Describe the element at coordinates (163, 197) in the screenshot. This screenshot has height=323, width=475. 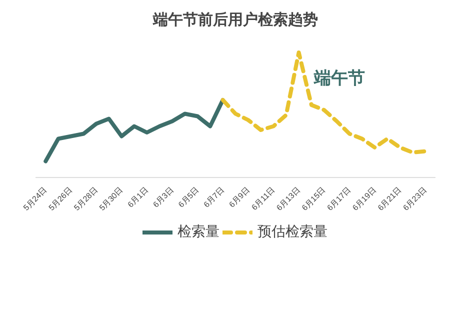
I see `x-tick-label: 6月3日` at that location.